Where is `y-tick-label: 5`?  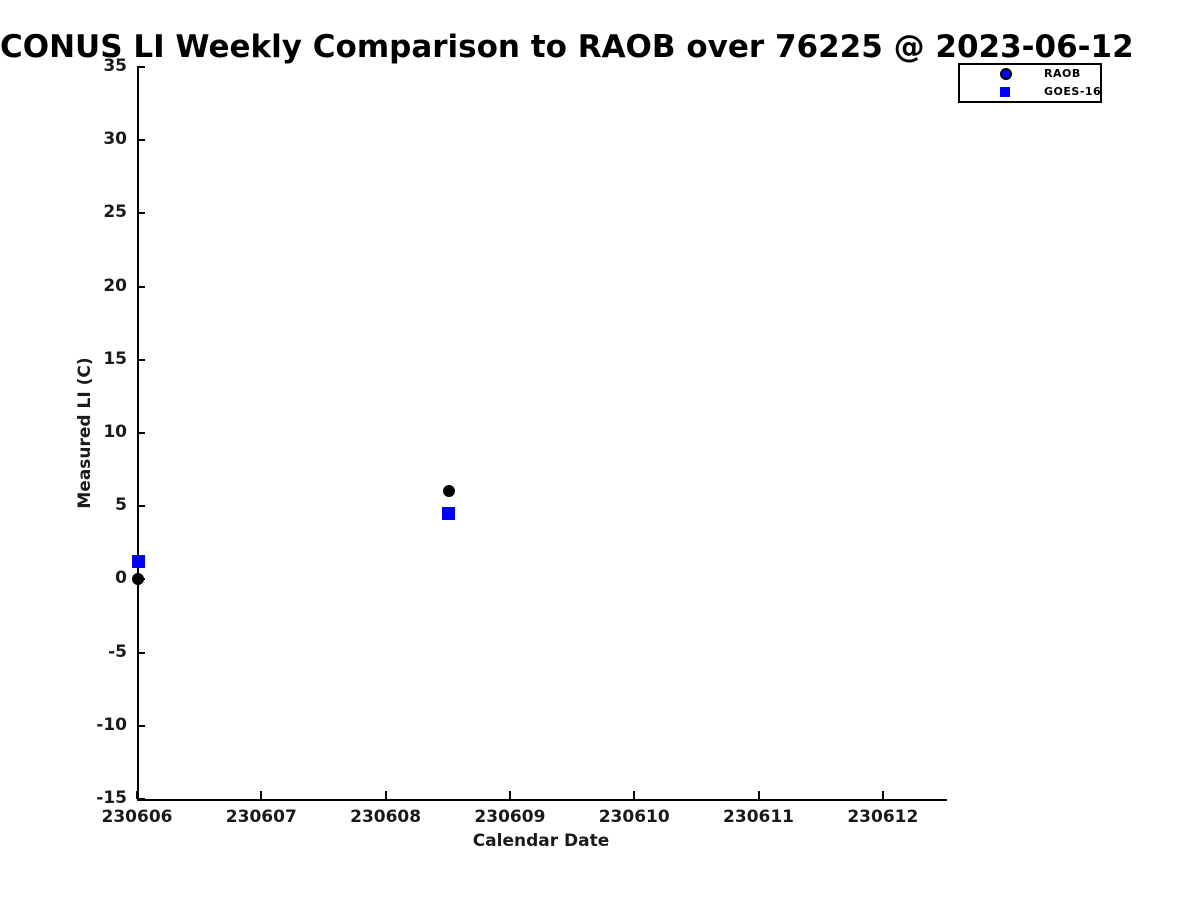 y-tick-label: 5 is located at coordinates (121, 505).